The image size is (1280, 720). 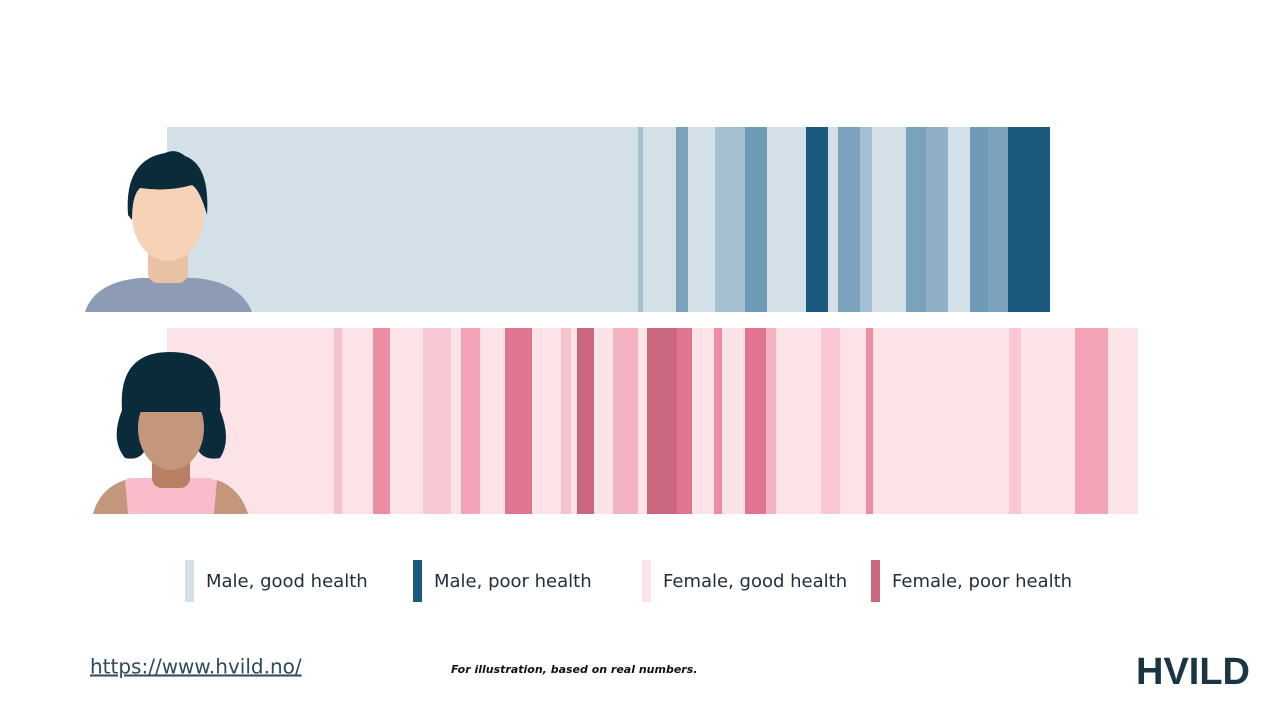 I want to click on legend-label: Female, poor health, so click(x=982, y=581).